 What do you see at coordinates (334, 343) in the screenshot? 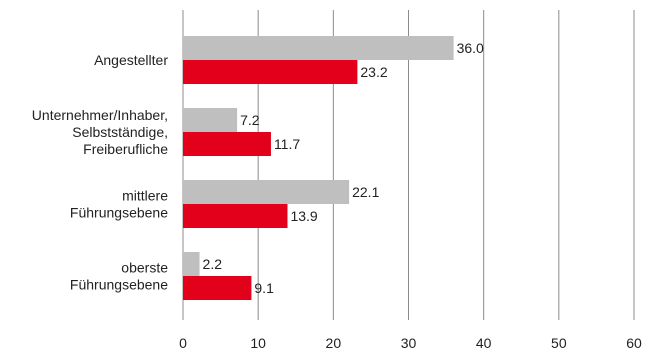
I see `x-tick-label: 20` at bounding box center [334, 343].